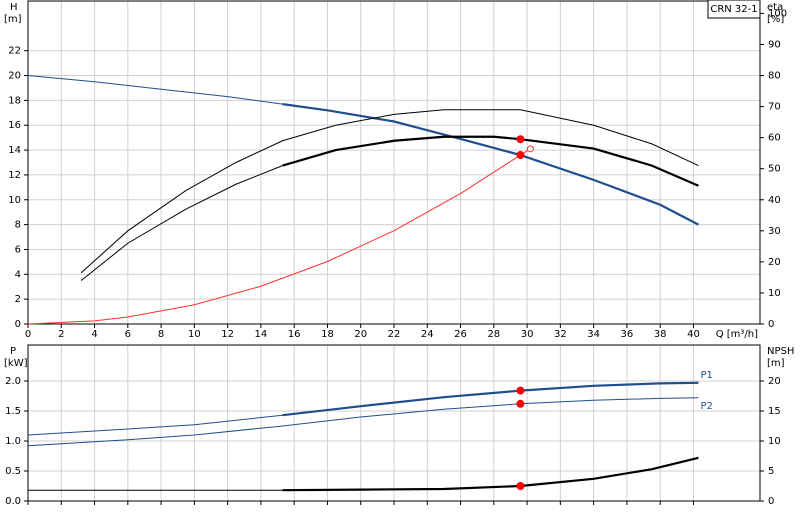 Image resolution: width=800 pixels, height=520 pixels. What do you see at coordinates (227, 334) in the screenshot?
I see `x-tick-label: 12` at bounding box center [227, 334].